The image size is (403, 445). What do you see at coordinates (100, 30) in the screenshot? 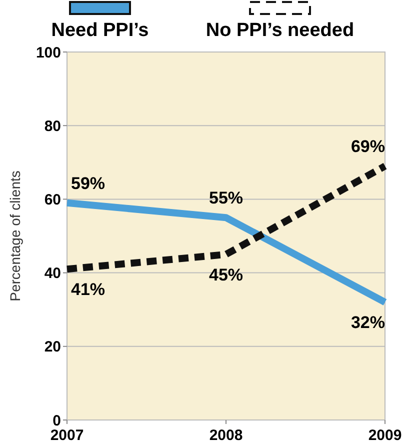
I see `legend-label: Need PPI’s` at bounding box center [100, 30].